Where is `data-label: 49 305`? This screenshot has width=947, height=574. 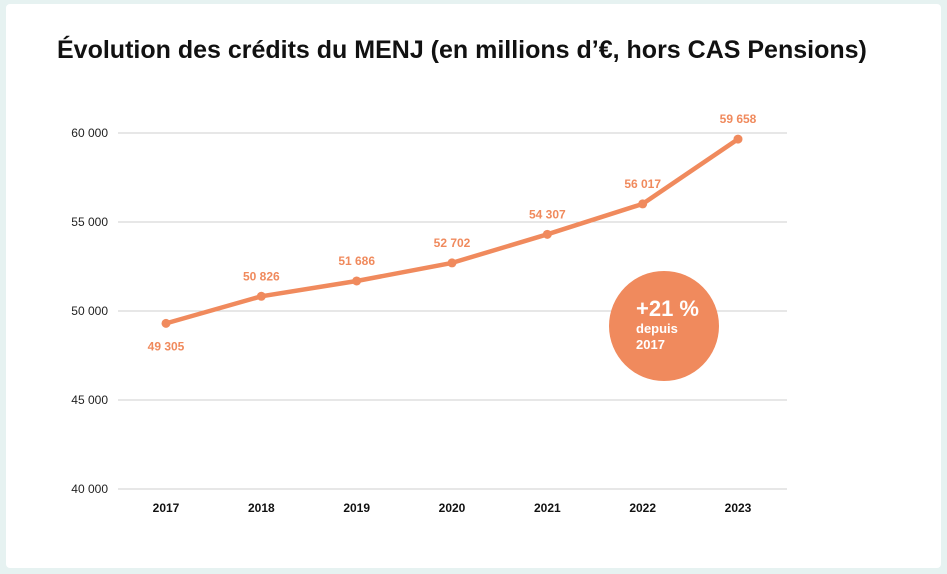
data-label: 49 305 is located at coordinates (166, 346).